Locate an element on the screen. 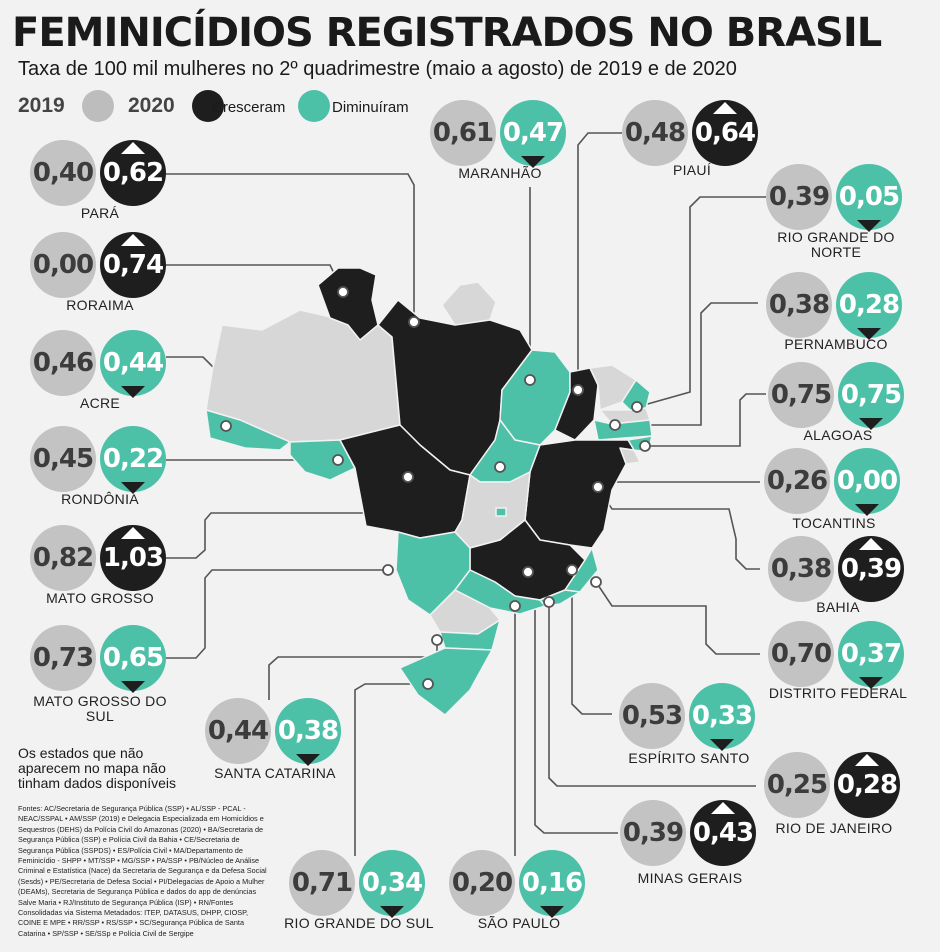 Image resolution: width=940 pixels, height=952 pixels. value-2019-distrito-federal: 0,70 is located at coordinates (801, 654).